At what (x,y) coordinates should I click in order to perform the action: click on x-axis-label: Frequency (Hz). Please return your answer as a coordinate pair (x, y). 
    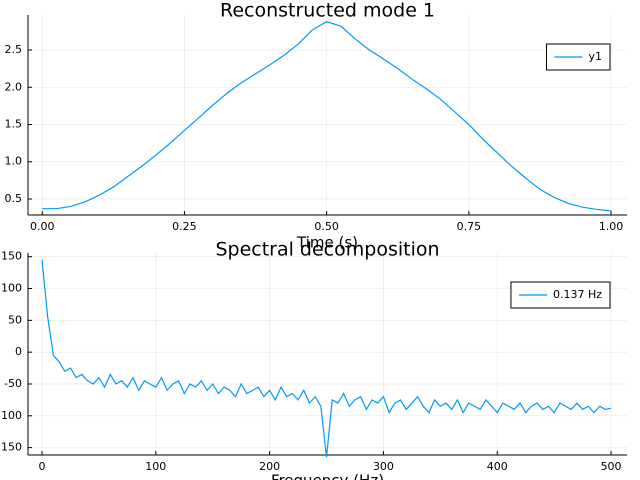
    Looking at the image, I should click on (327, 476).